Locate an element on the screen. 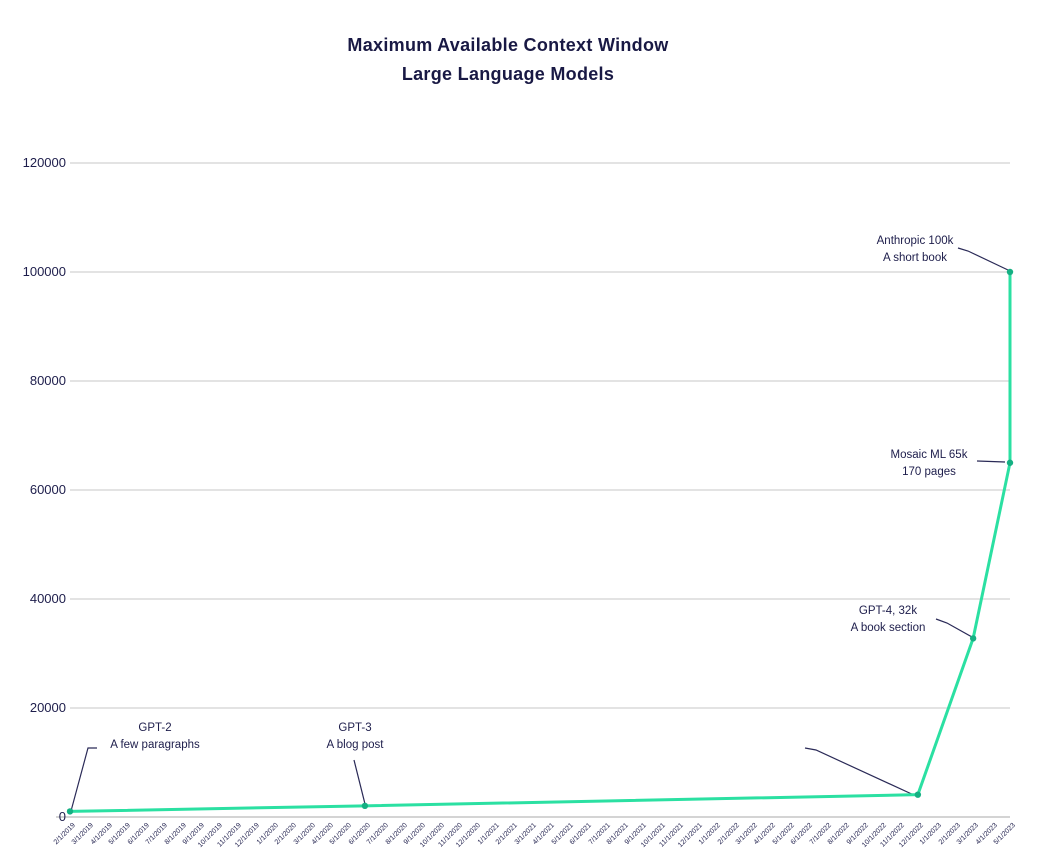  chart-subtitle: Large Language Models is located at coordinates (508, 74).